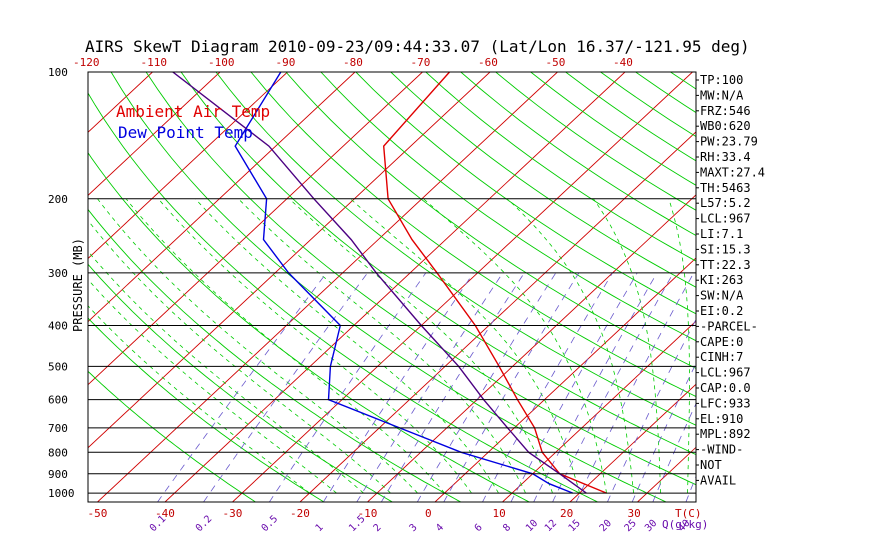 This screenshot has width=870, height=560. Describe the element at coordinates (193, 122) in the screenshot. I see `legend: Ambient Air Temp Dew Point Temp` at that location.